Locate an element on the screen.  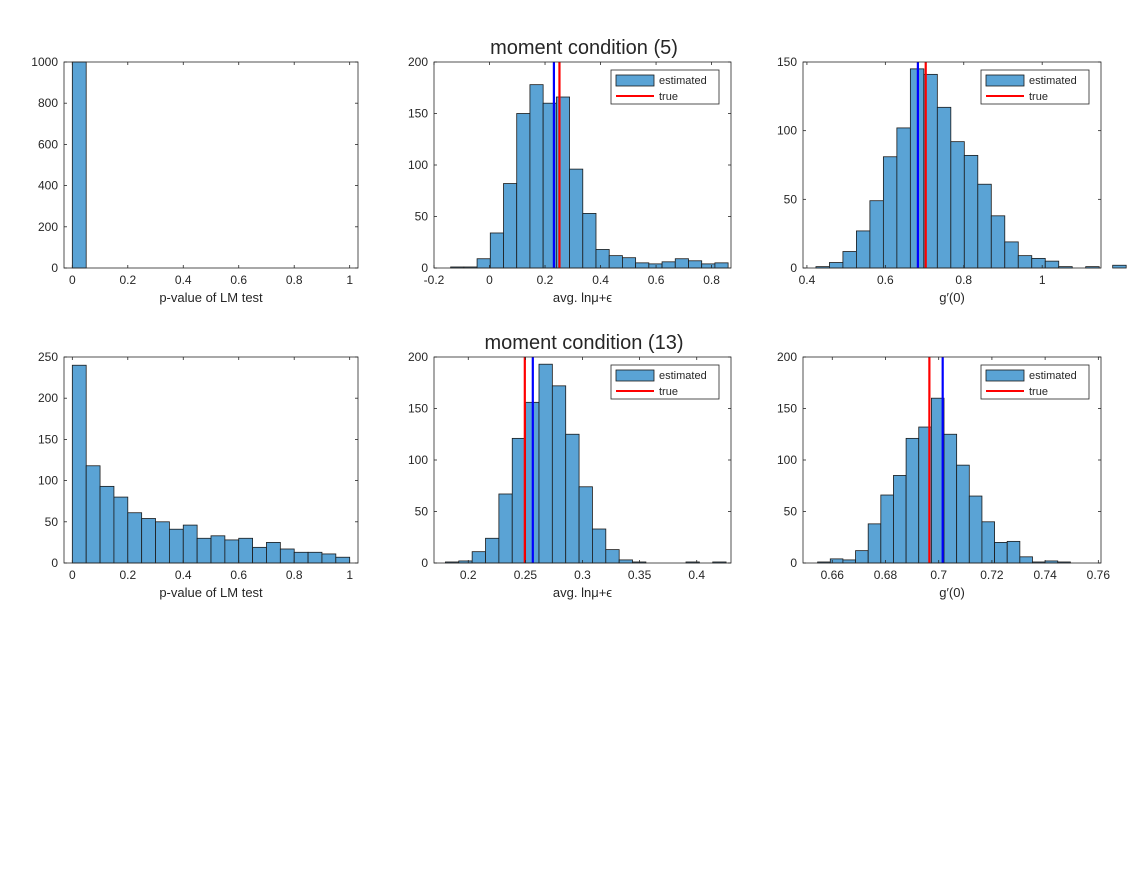
legend-swatch-estimated is located at coordinates (1005, 80).